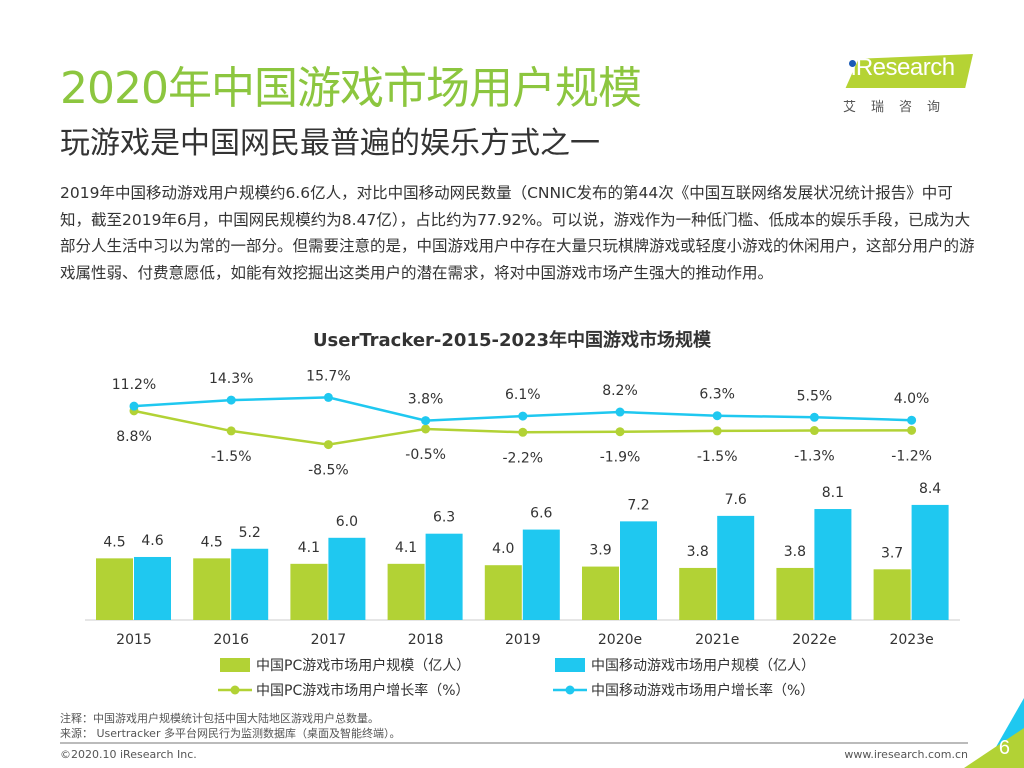 Image resolution: width=1024 pixels, height=768 pixels. I want to click on x-tick-label: 2021e, so click(717, 640).